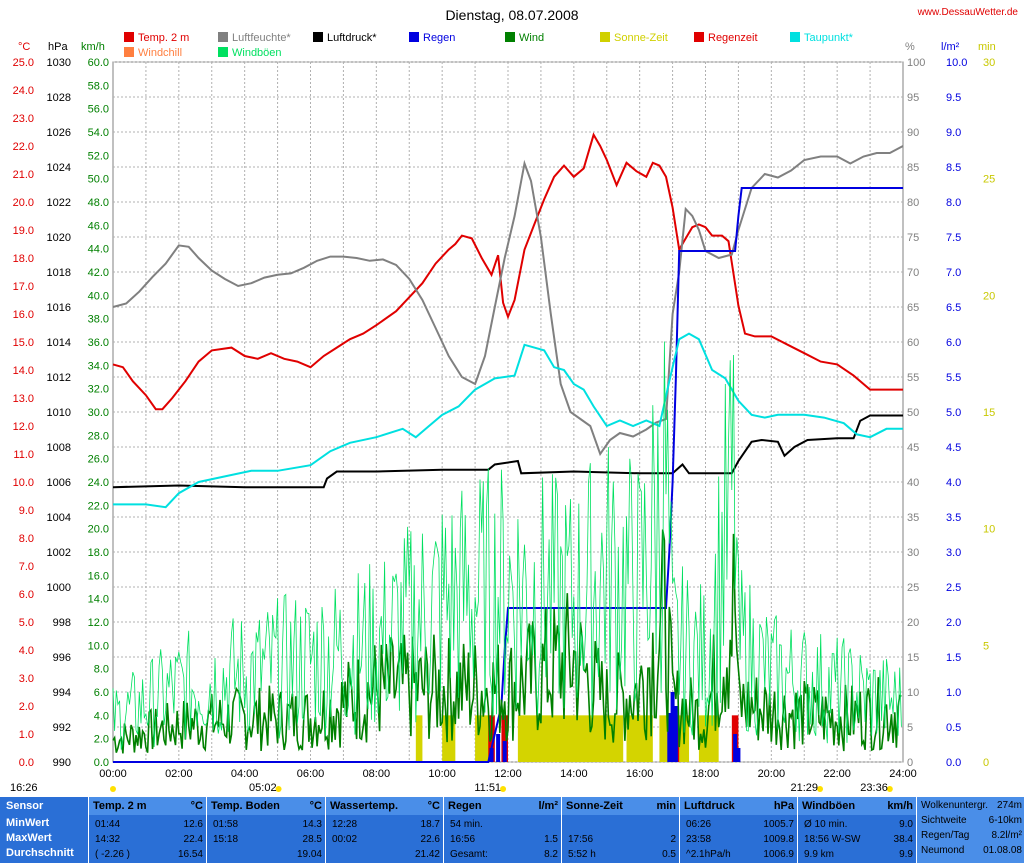  What do you see at coordinates (98, 320) in the screenshot?
I see `wind-tick-label: 38.0` at bounding box center [98, 320].